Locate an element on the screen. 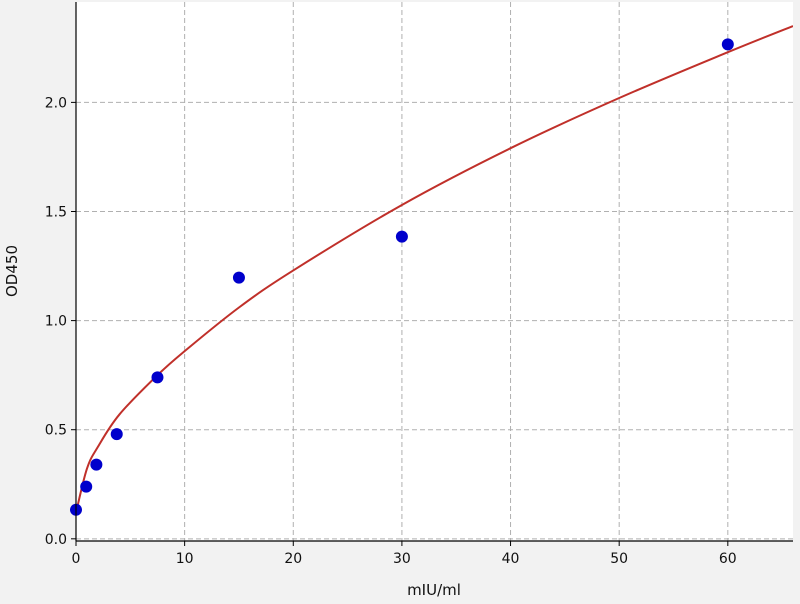 The height and width of the screenshot is (604, 800). x-tick-label: 0 is located at coordinates (76, 559).